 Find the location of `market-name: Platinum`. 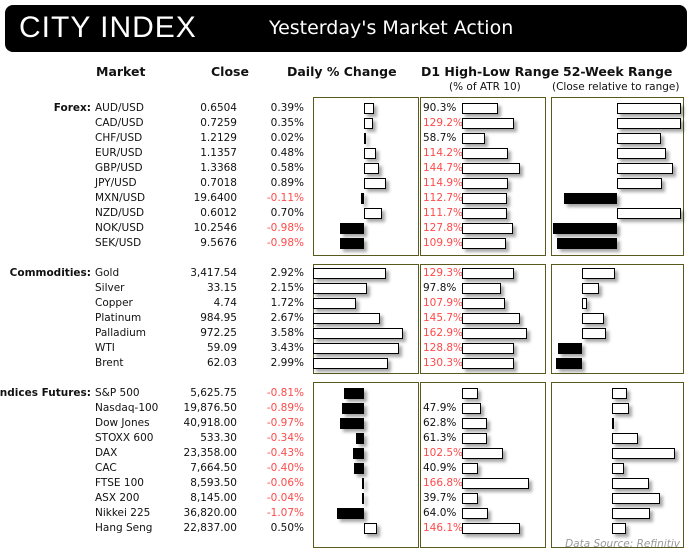

market-name: Platinum is located at coordinates (118, 318).